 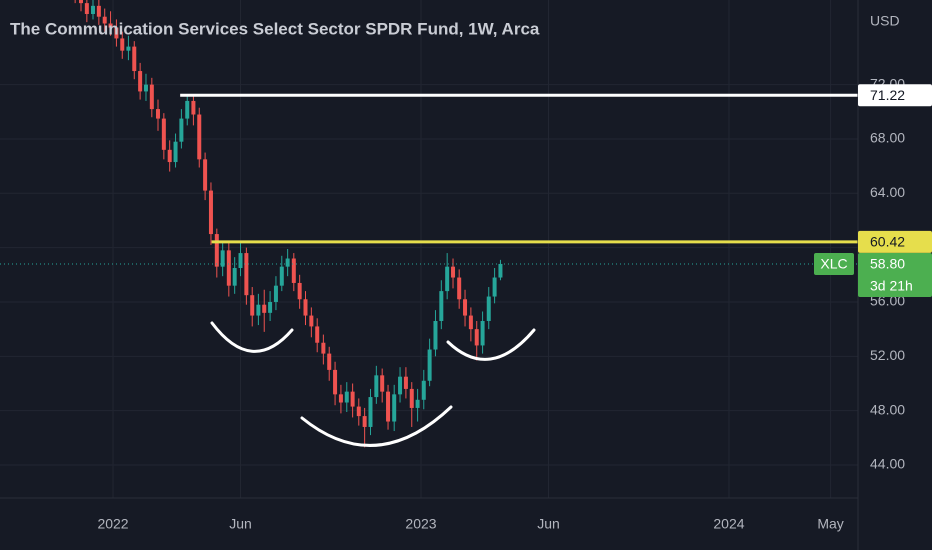 What do you see at coordinates (887, 409) in the screenshot?
I see `y-tick-label: 48.00` at bounding box center [887, 409].